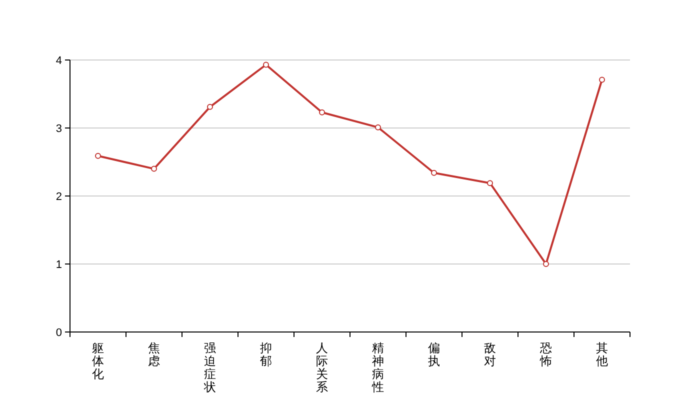 The height and width of the screenshot is (400, 700). I want to click on x-tick-label: 焦虑, so click(154, 354).